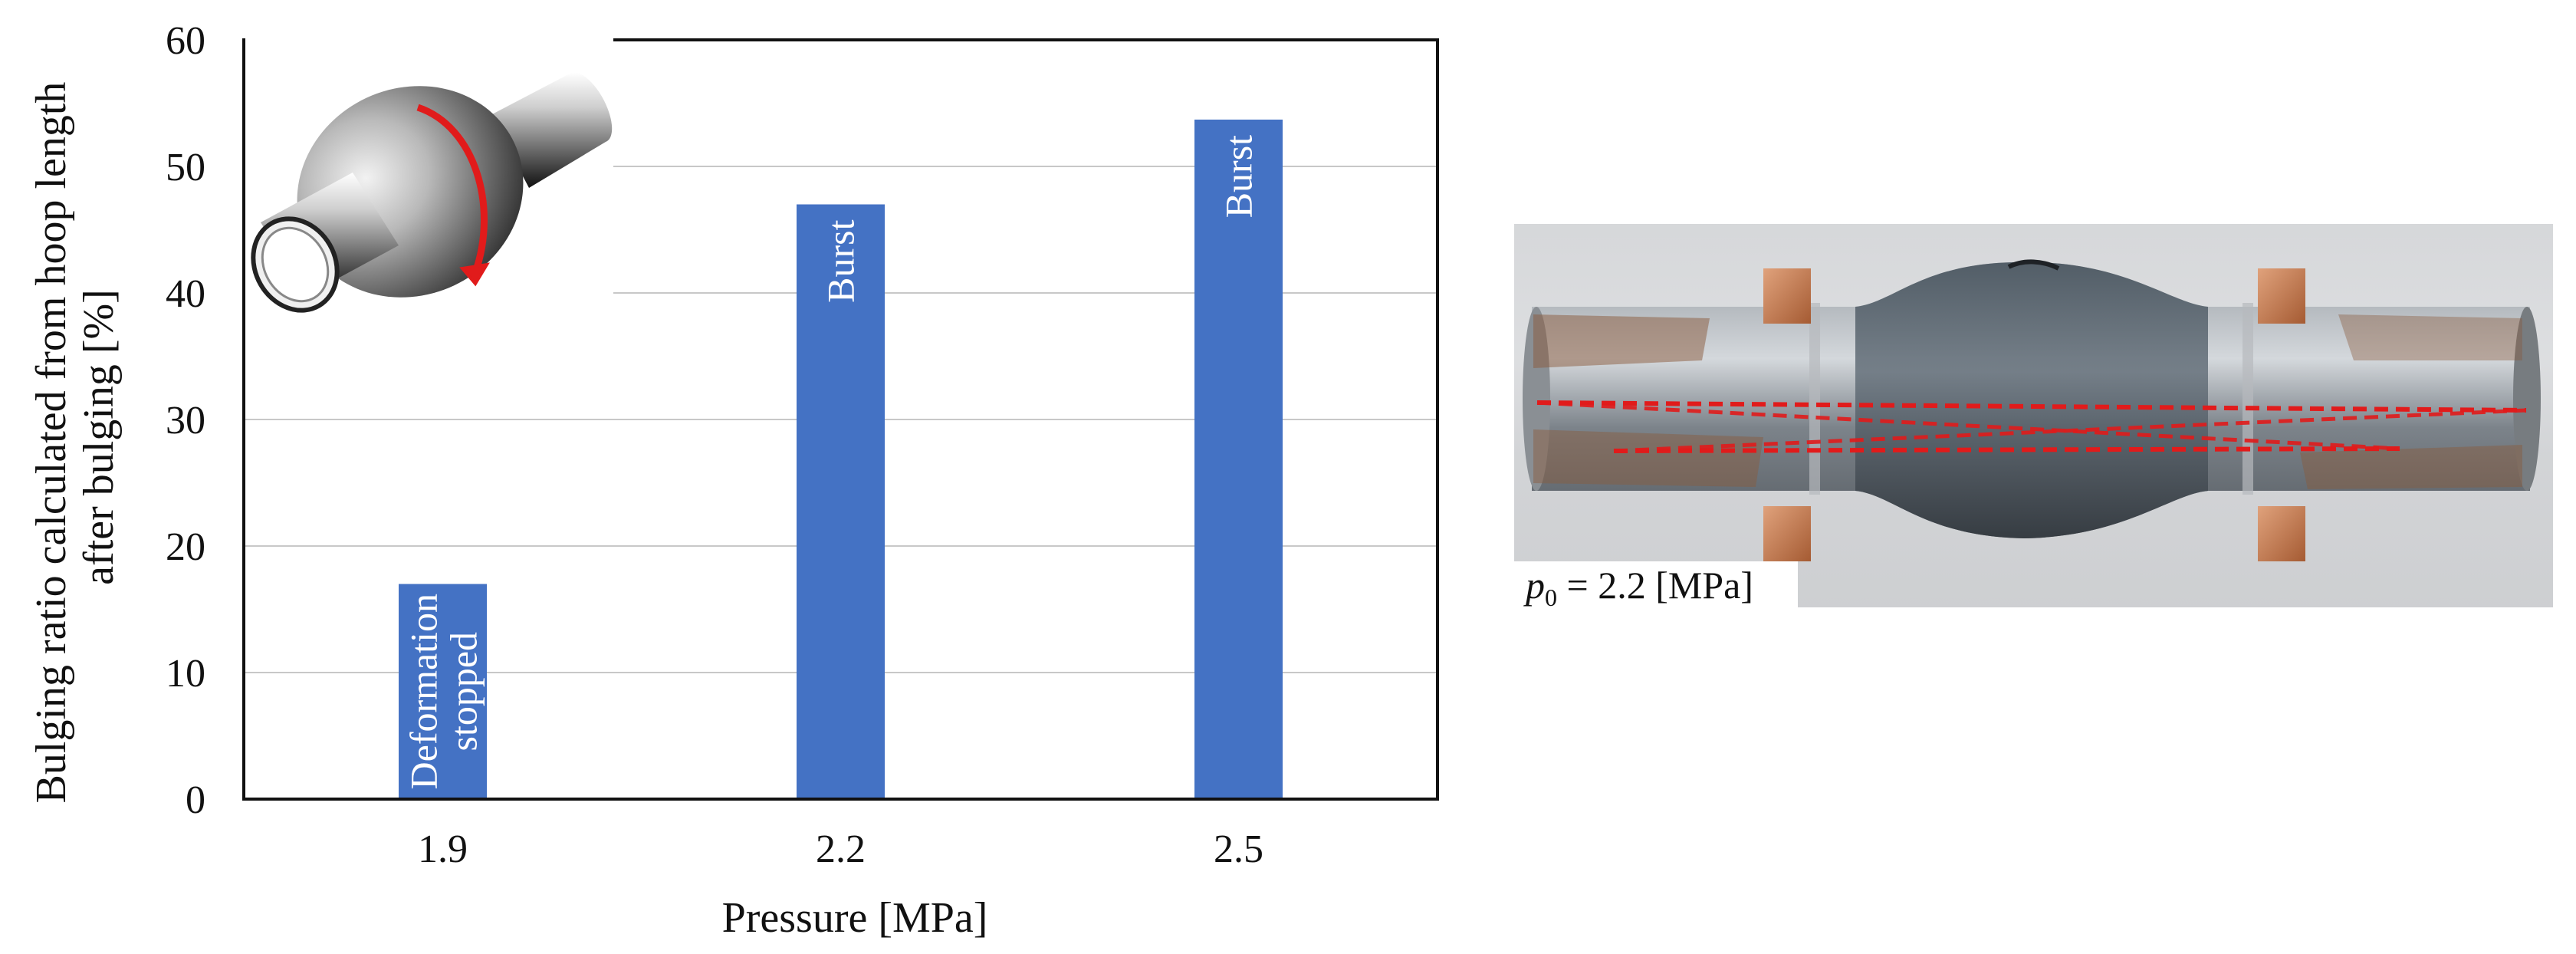 Image resolution: width=2576 pixels, height=954 pixels. Describe the element at coordinates (186, 167) in the screenshot. I see `y-tick-label: 50` at that location.